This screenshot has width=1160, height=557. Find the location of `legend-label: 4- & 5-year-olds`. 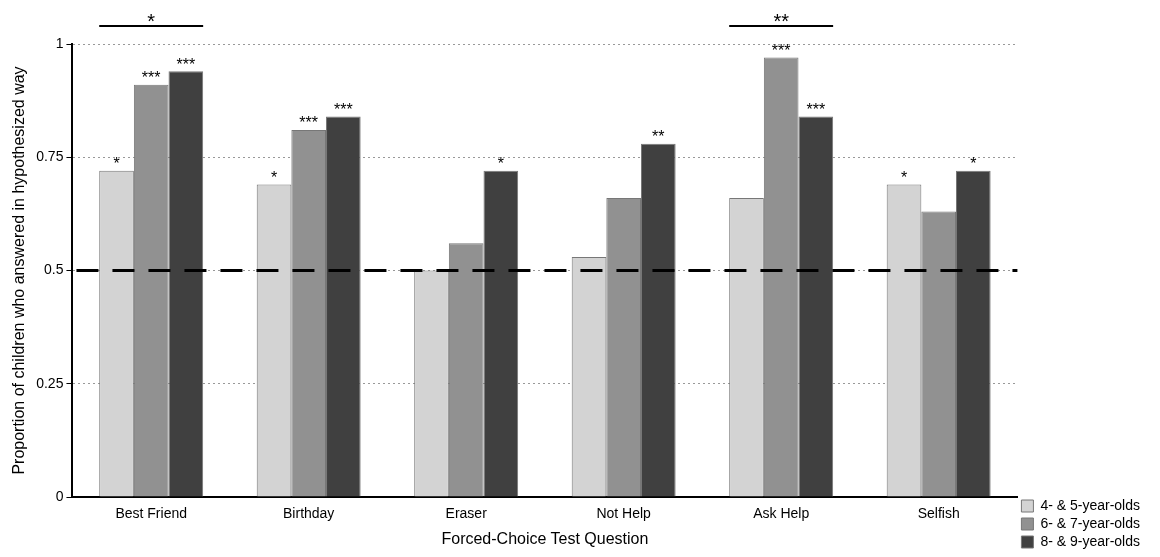

legend-label: 4- & 5-year-olds is located at coordinates (1090, 504).